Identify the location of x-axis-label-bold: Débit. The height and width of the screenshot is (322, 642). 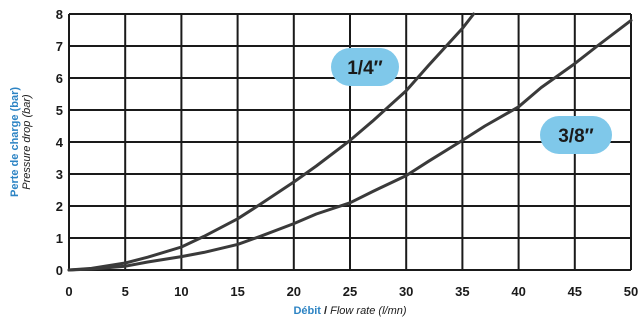
(307, 311).